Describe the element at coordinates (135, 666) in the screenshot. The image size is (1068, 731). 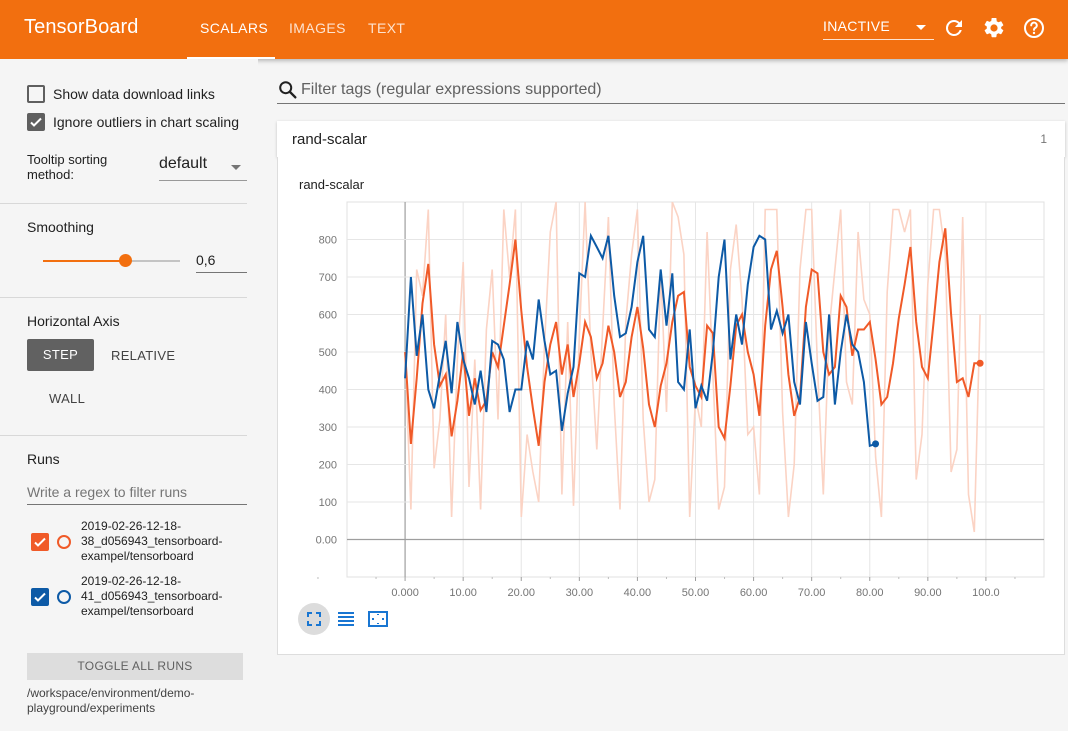
I see `toggle-all-runs-button: TOGGLE ALL RUNS` at that location.